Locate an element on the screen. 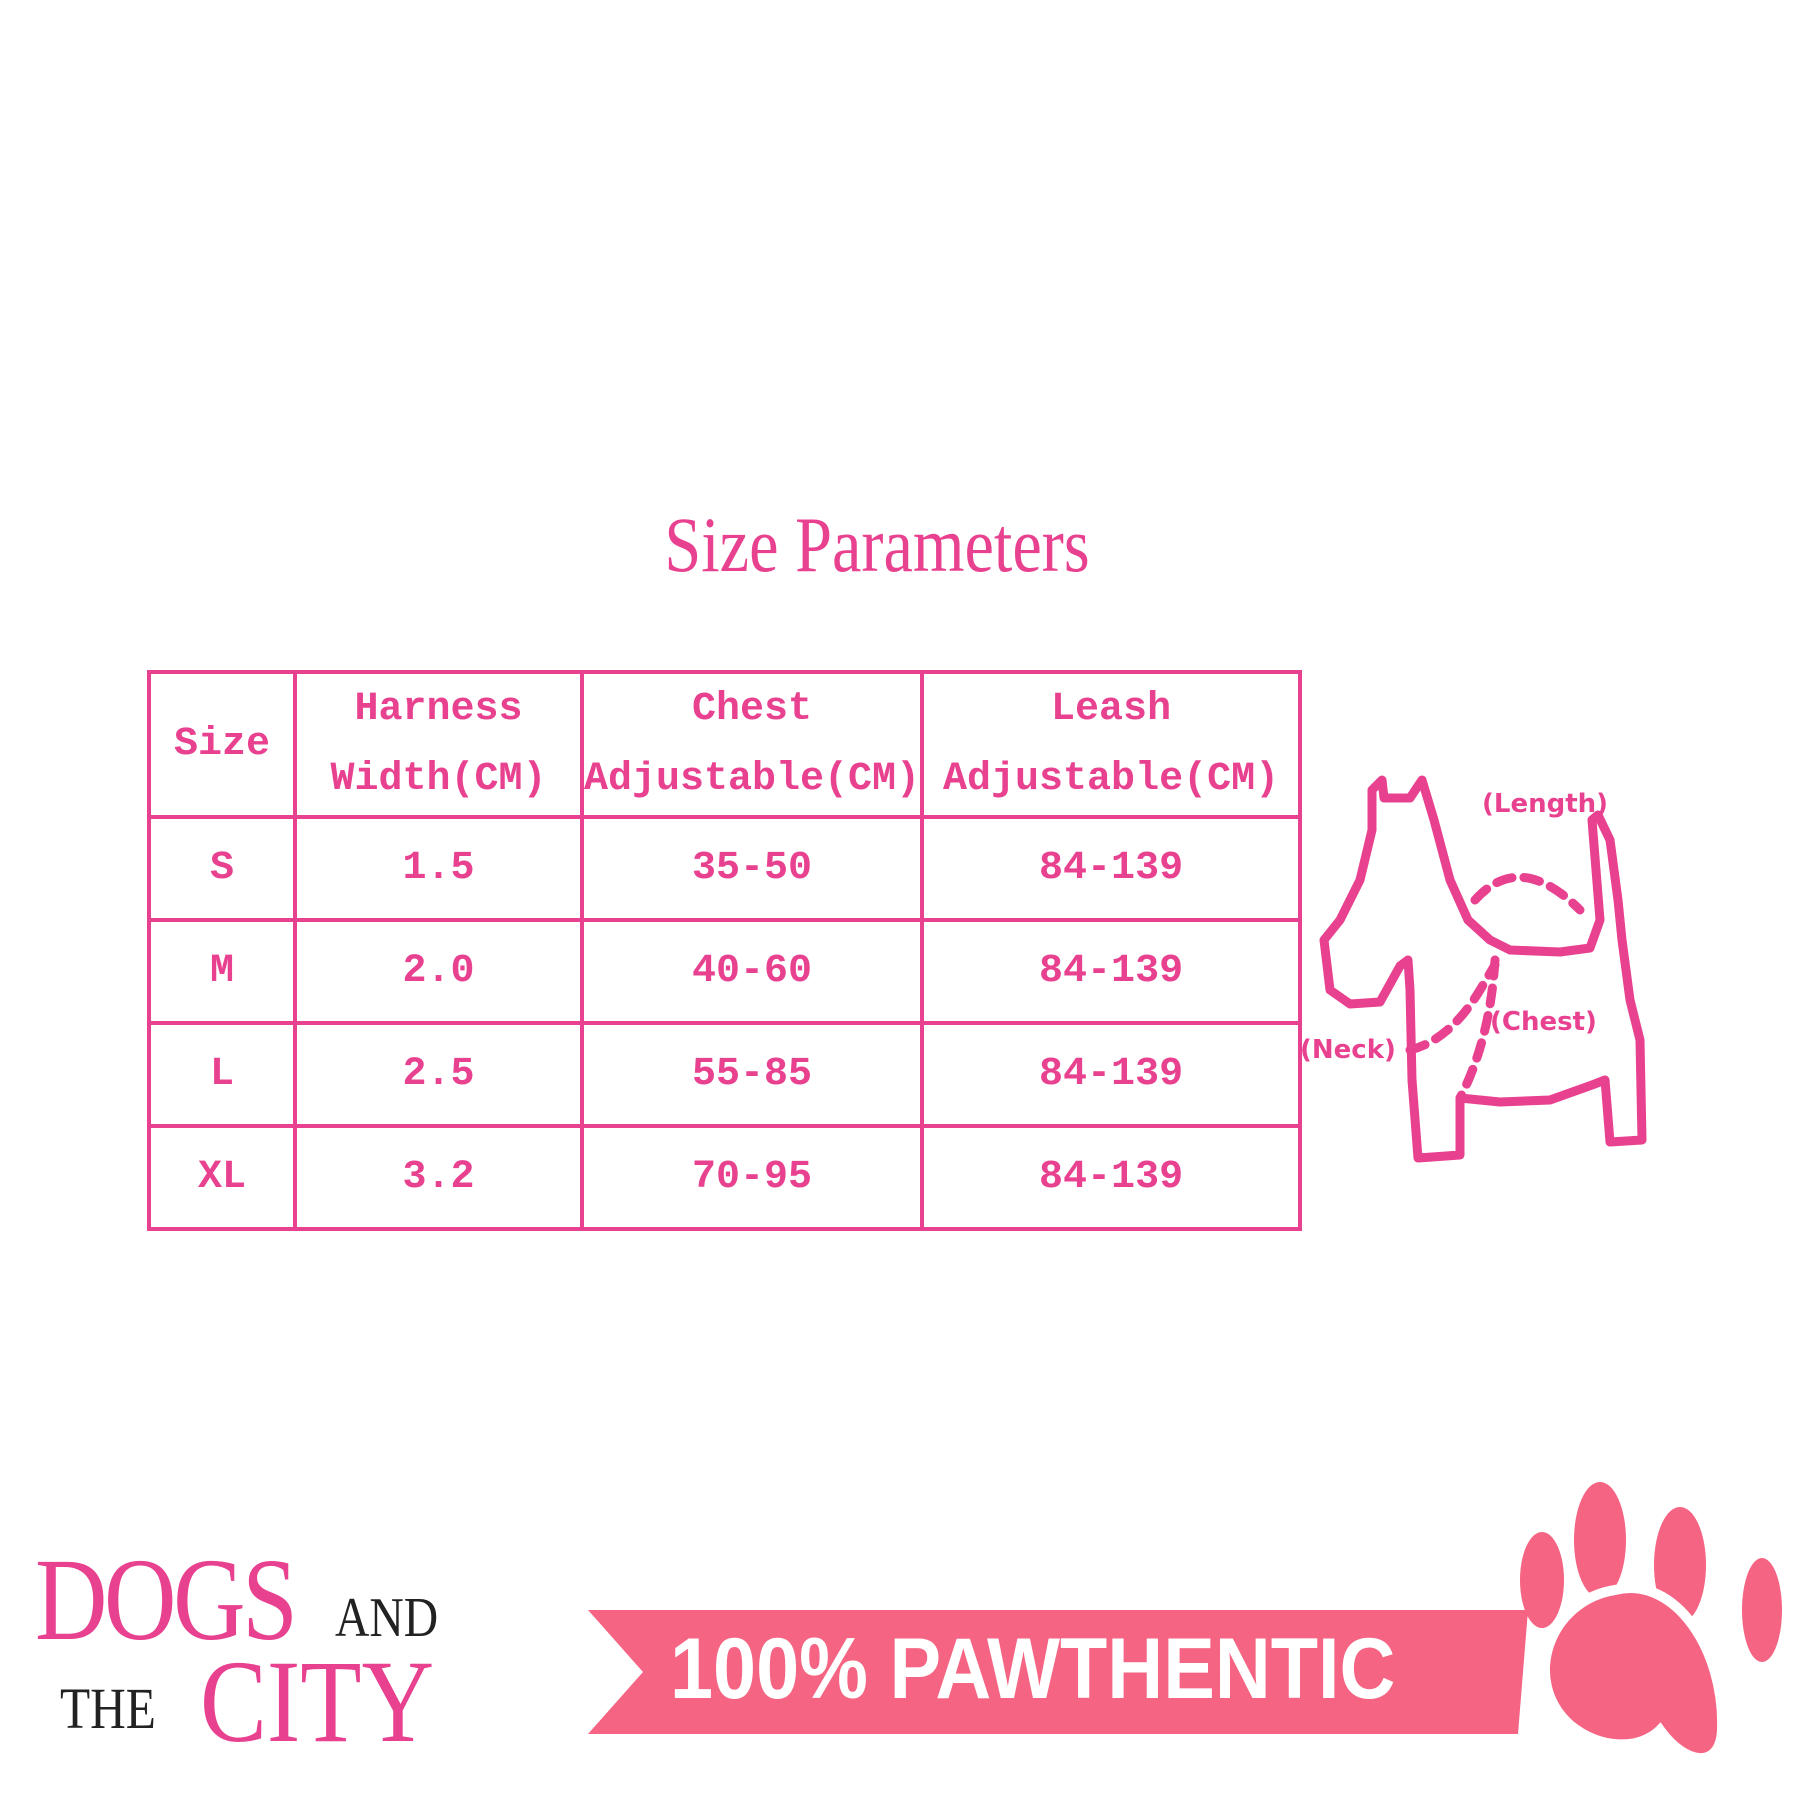 This screenshot has height=1800, width=1800. cell: XL is located at coordinates (222, 1177).